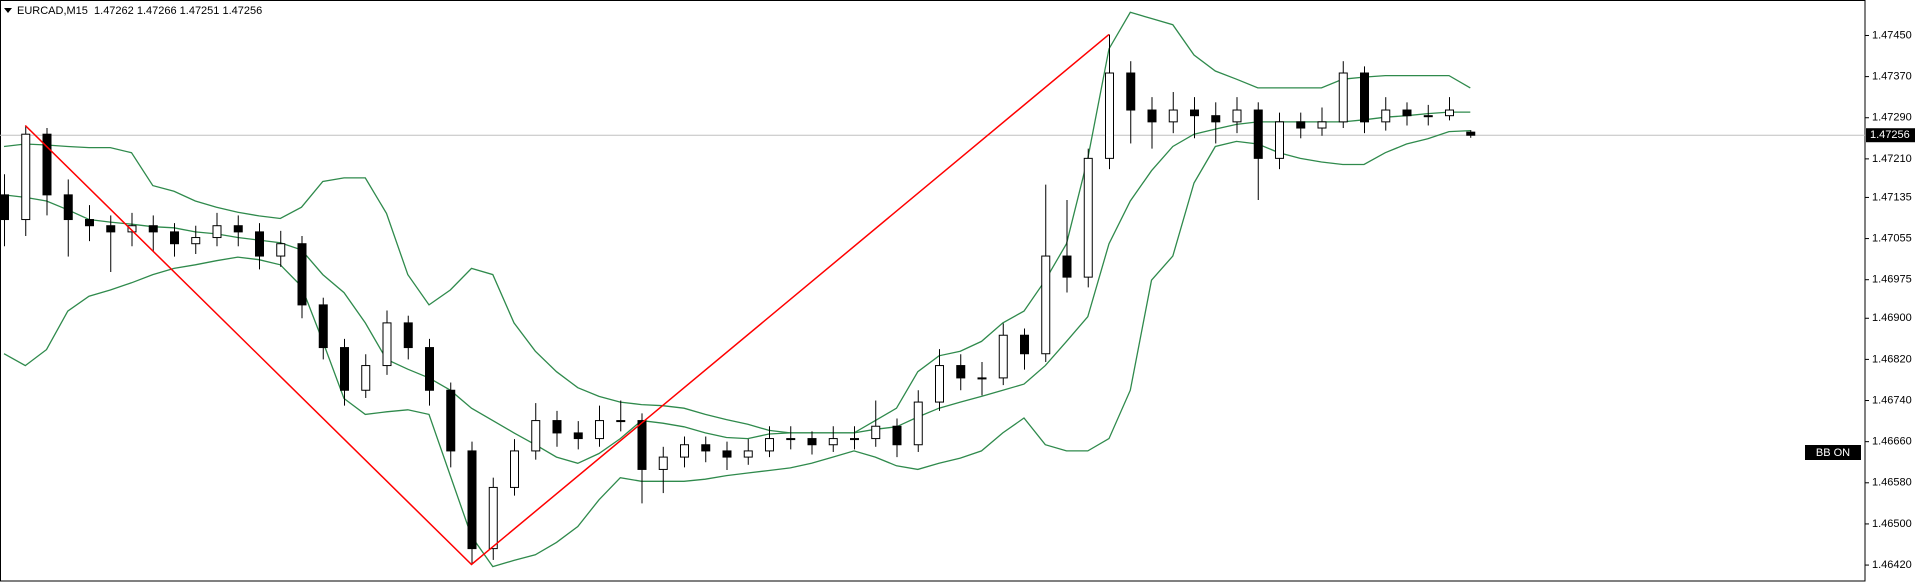  Describe the element at coordinates (1892, 35) in the screenshot. I see `y-tick-label: 1.47450` at that location.